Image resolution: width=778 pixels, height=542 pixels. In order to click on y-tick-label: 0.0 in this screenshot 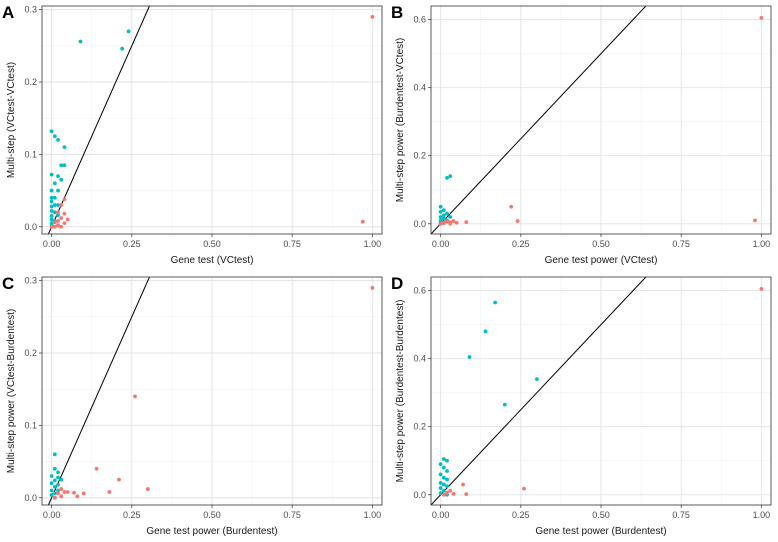, I will do `click(30, 227)`.